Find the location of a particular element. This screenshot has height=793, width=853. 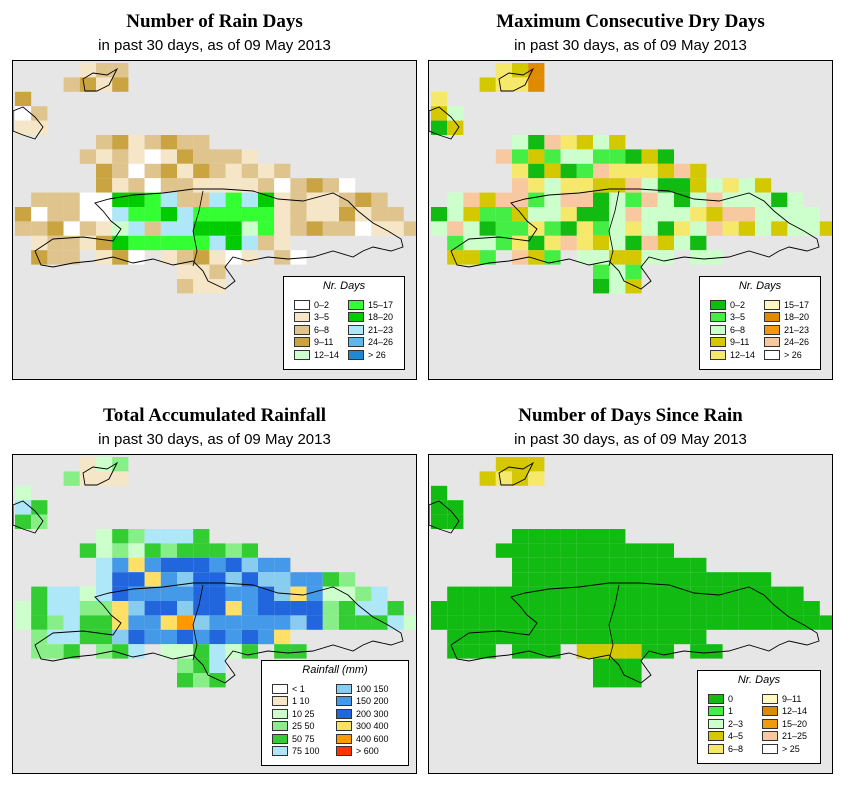

legend-item: < 1 is located at coordinates (288, 688).